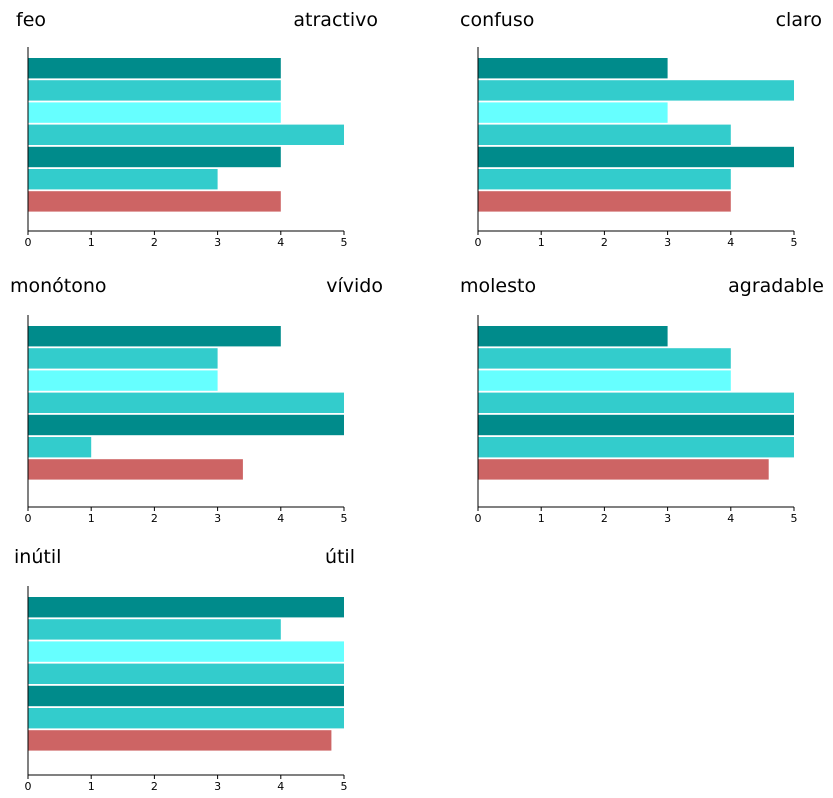 The image size is (833, 798). What do you see at coordinates (58, 286) in the screenshot?
I see `left-pole-label: monótono` at bounding box center [58, 286].